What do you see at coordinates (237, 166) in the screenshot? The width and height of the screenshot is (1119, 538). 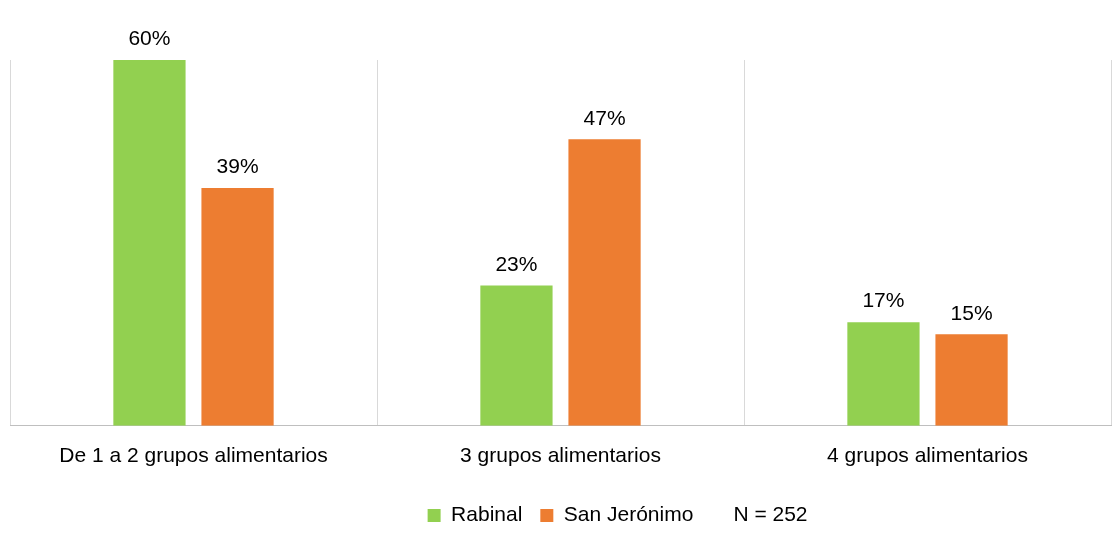 I see `data-label: 39%` at bounding box center [237, 166].